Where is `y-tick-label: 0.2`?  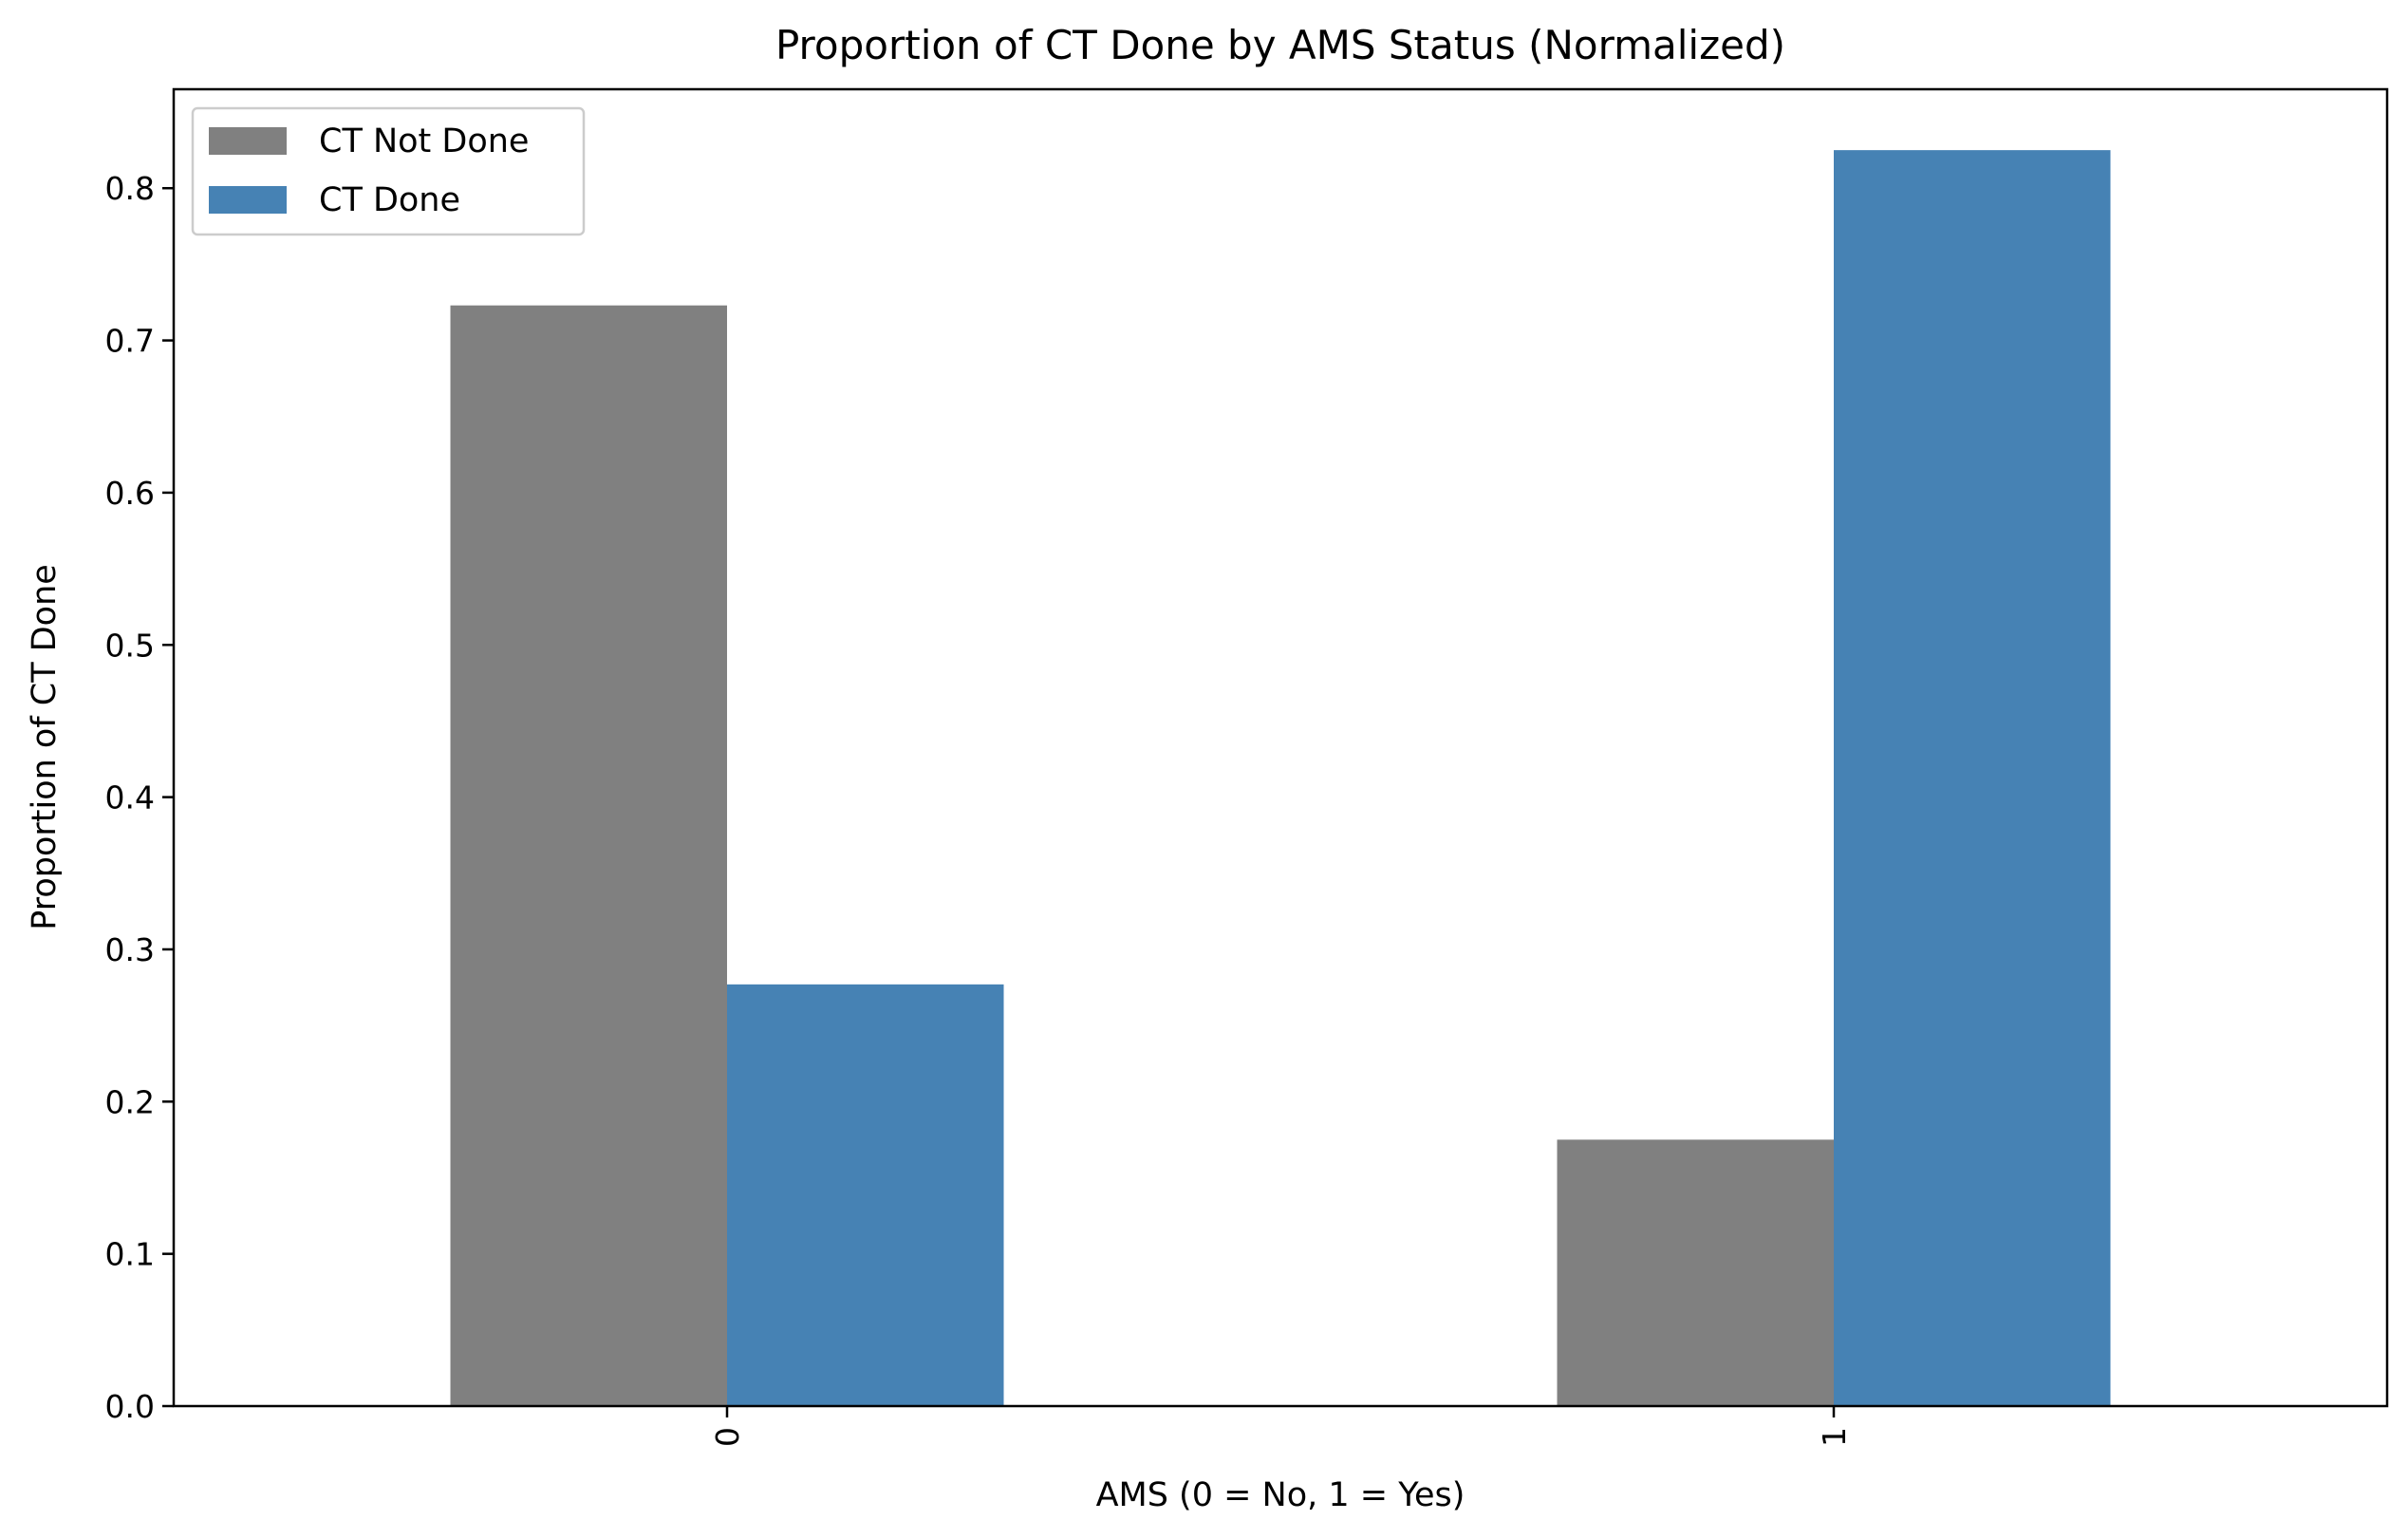
y-tick-label: 0.2 is located at coordinates (130, 1102).